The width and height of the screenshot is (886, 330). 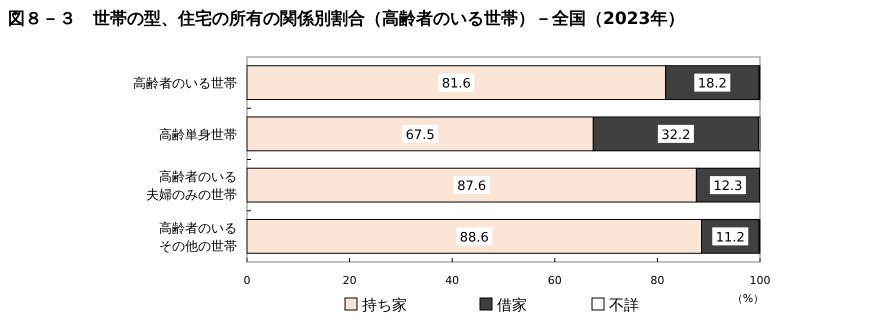 I want to click on data-label: 18.2, so click(x=712, y=84).